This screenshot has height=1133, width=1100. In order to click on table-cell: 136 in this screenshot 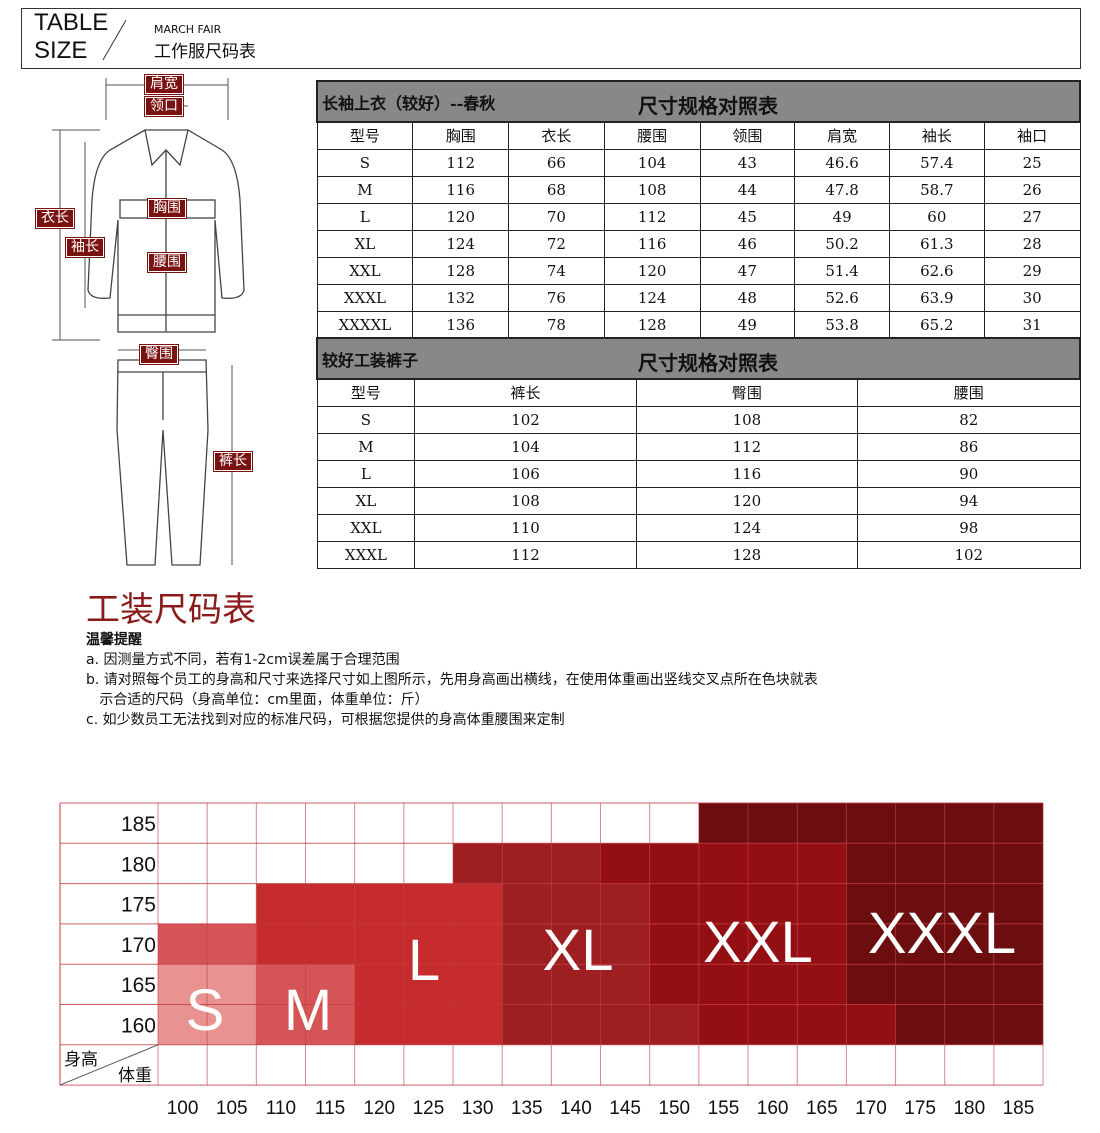, I will do `click(461, 324)`.